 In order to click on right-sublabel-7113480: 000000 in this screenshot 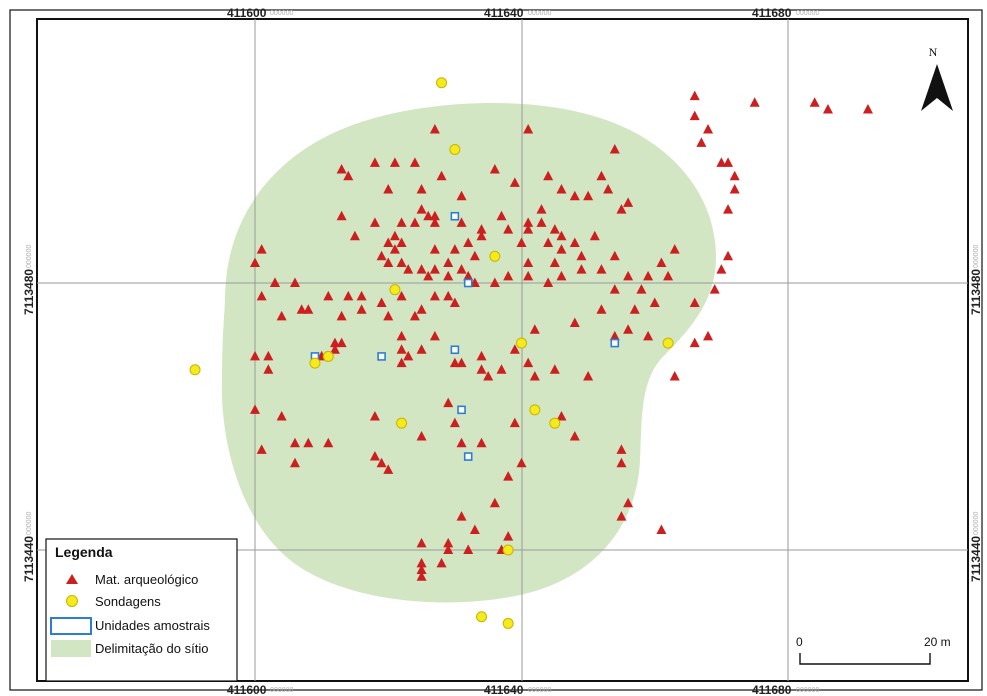, I will do `click(976, 256)`.